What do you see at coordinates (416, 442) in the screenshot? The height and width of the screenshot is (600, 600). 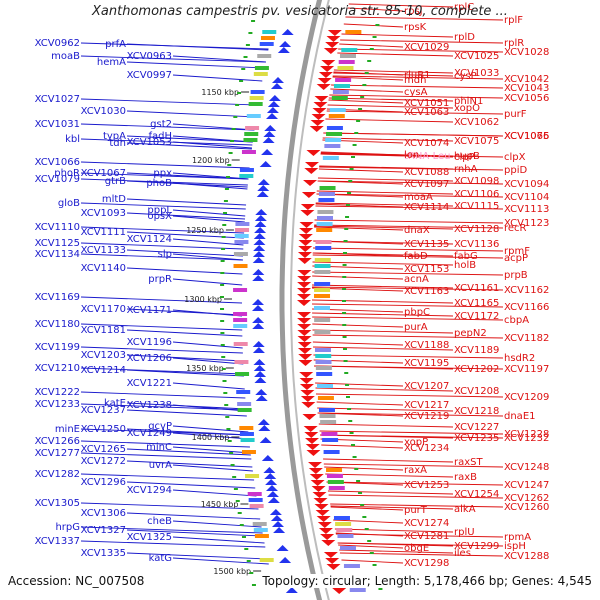 I see `gene-label-right: xopP` at bounding box center [416, 442].